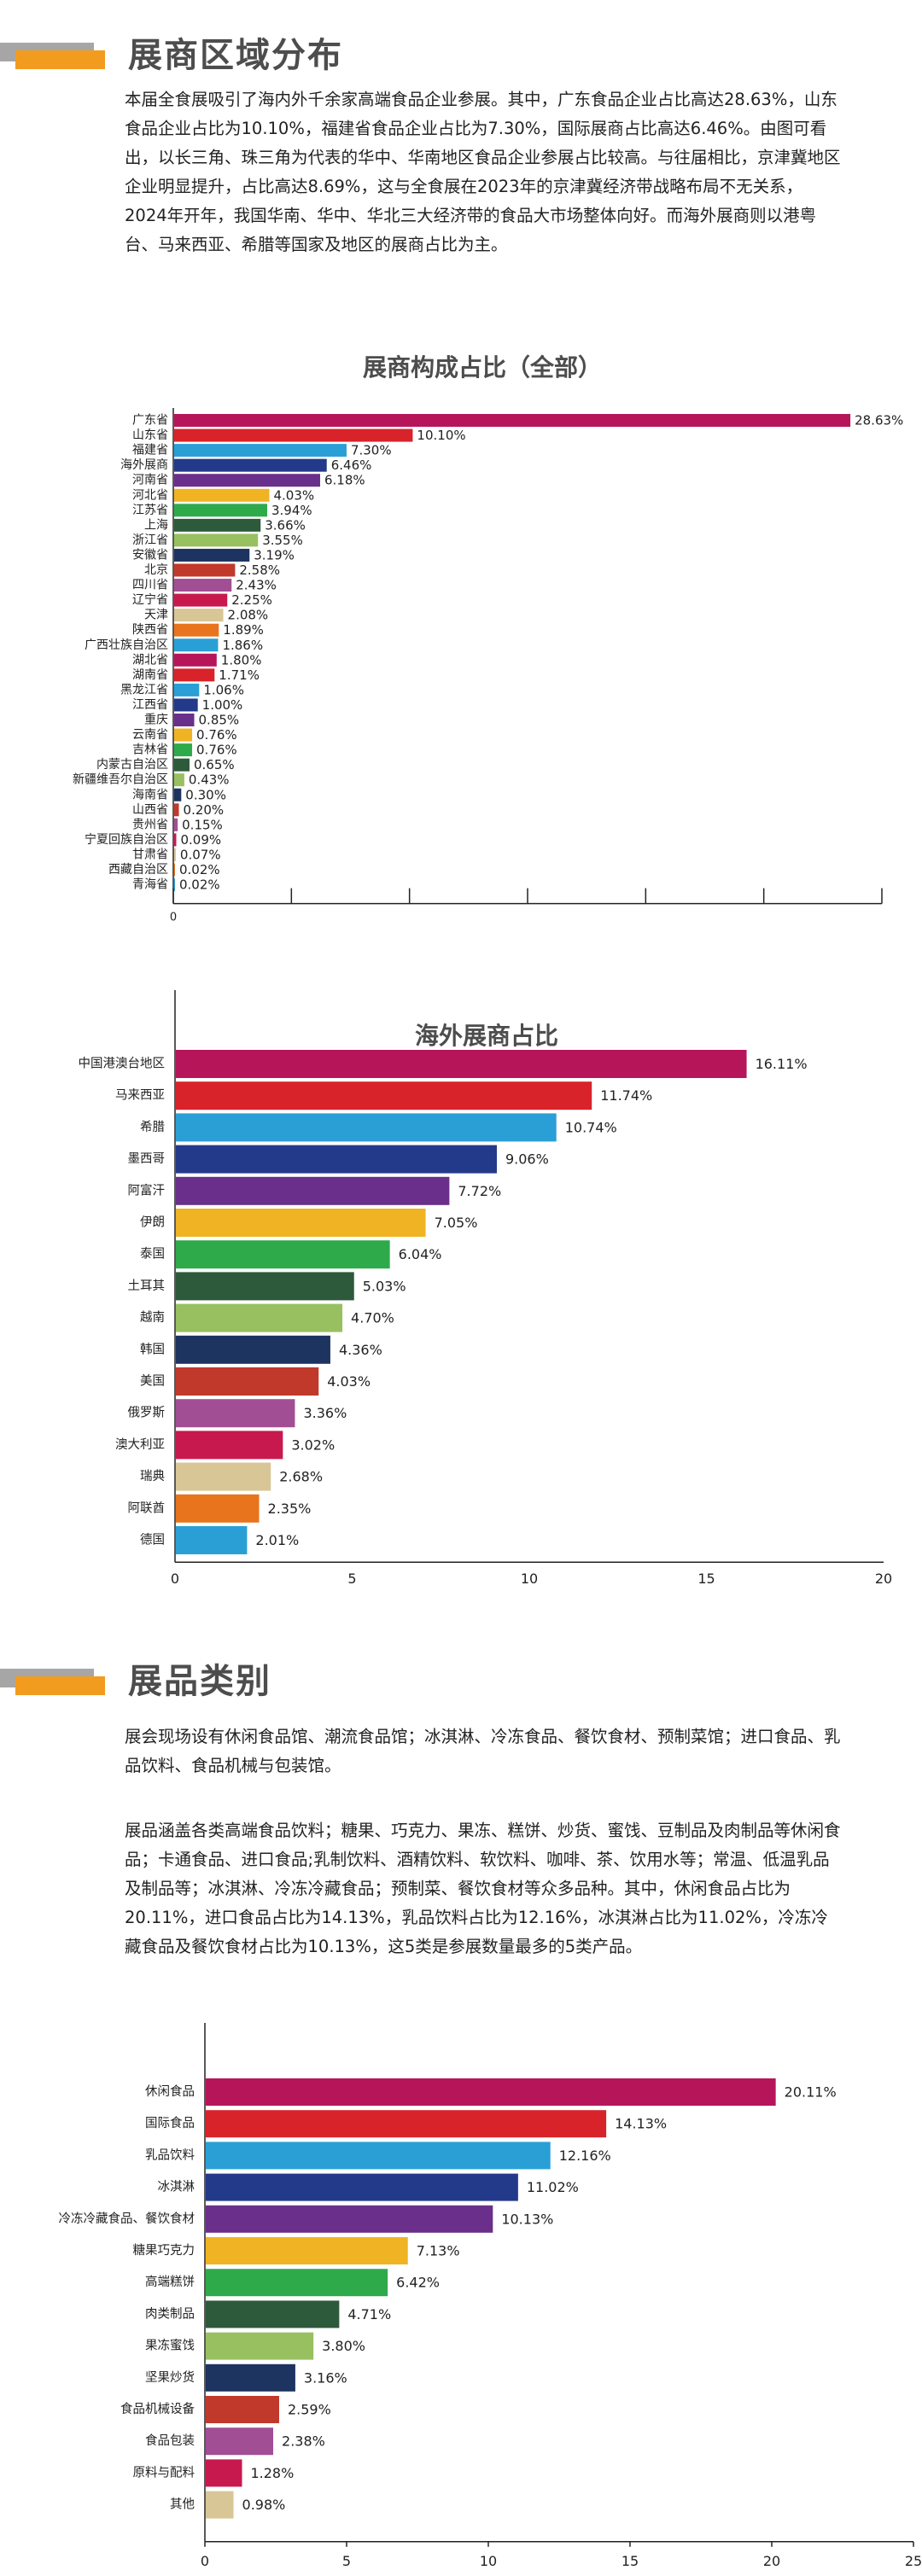 Image resolution: width=922 pixels, height=2576 pixels. What do you see at coordinates (150, 794) in the screenshot?
I see `category-label: 海南省` at bounding box center [150, 794].